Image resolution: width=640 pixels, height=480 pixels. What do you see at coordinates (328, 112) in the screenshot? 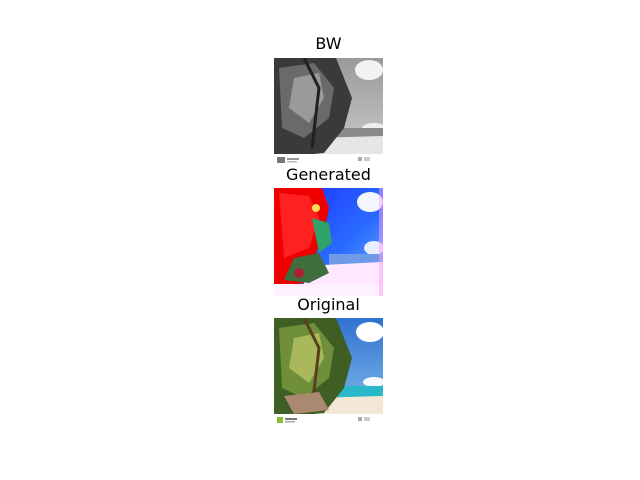
I see `bw-image` at bounding box center [328, 112].